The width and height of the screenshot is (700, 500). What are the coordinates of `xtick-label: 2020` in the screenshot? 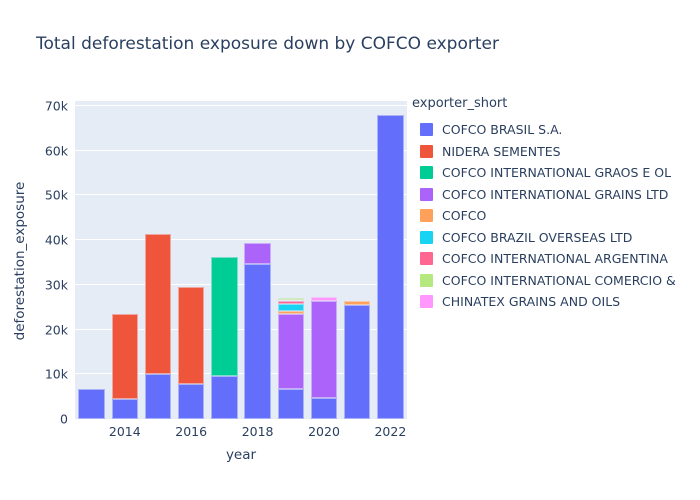 It's located at (324, 431).